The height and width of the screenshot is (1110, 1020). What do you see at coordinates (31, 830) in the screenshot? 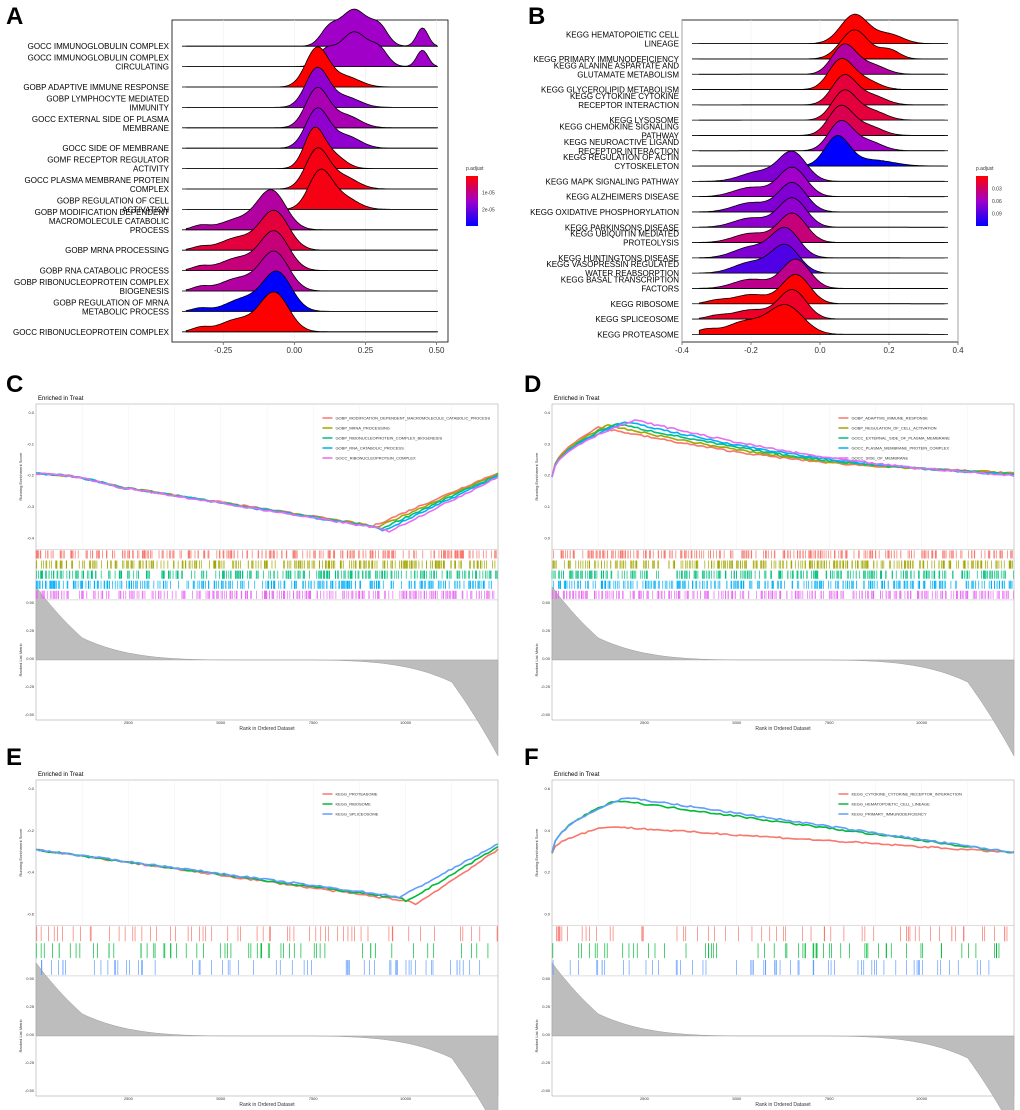
I see `y-tick-label: -0.2` at bounding box center [31, 830].